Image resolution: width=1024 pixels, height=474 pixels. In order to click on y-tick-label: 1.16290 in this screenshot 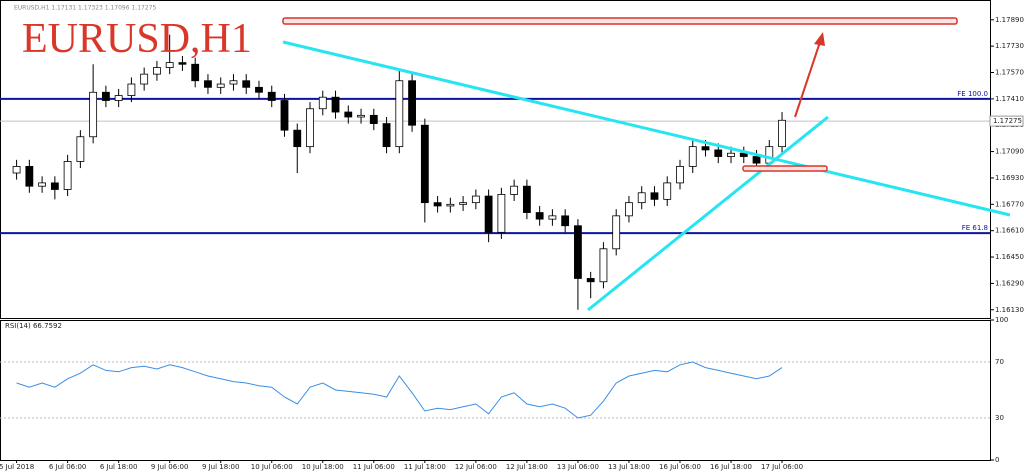, I will do `click(1009, 283)`.